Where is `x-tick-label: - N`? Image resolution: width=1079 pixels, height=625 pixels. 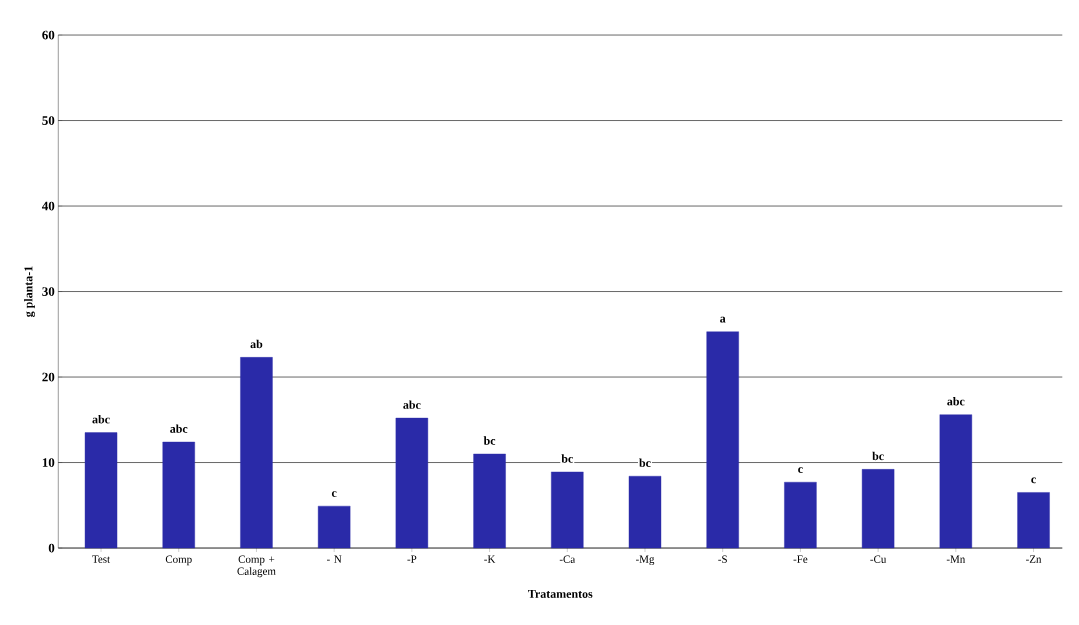
x-tick-label: - N is located at coordinates (334, 559).